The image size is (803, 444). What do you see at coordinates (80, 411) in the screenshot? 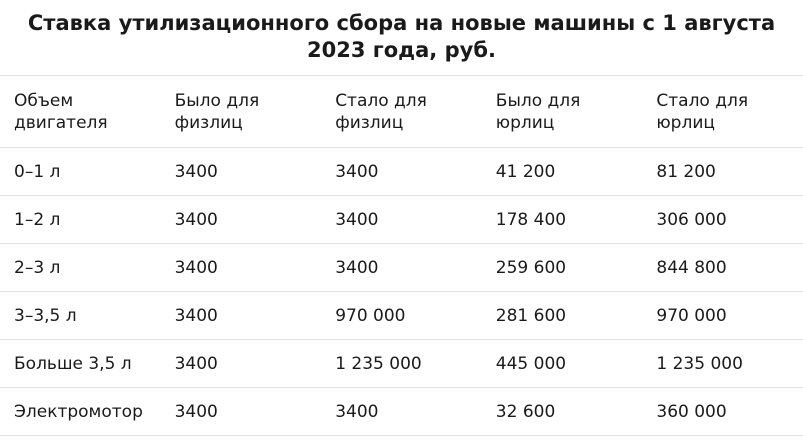
I see `table-cell: Электромотор` at bounding box center [80, 411].